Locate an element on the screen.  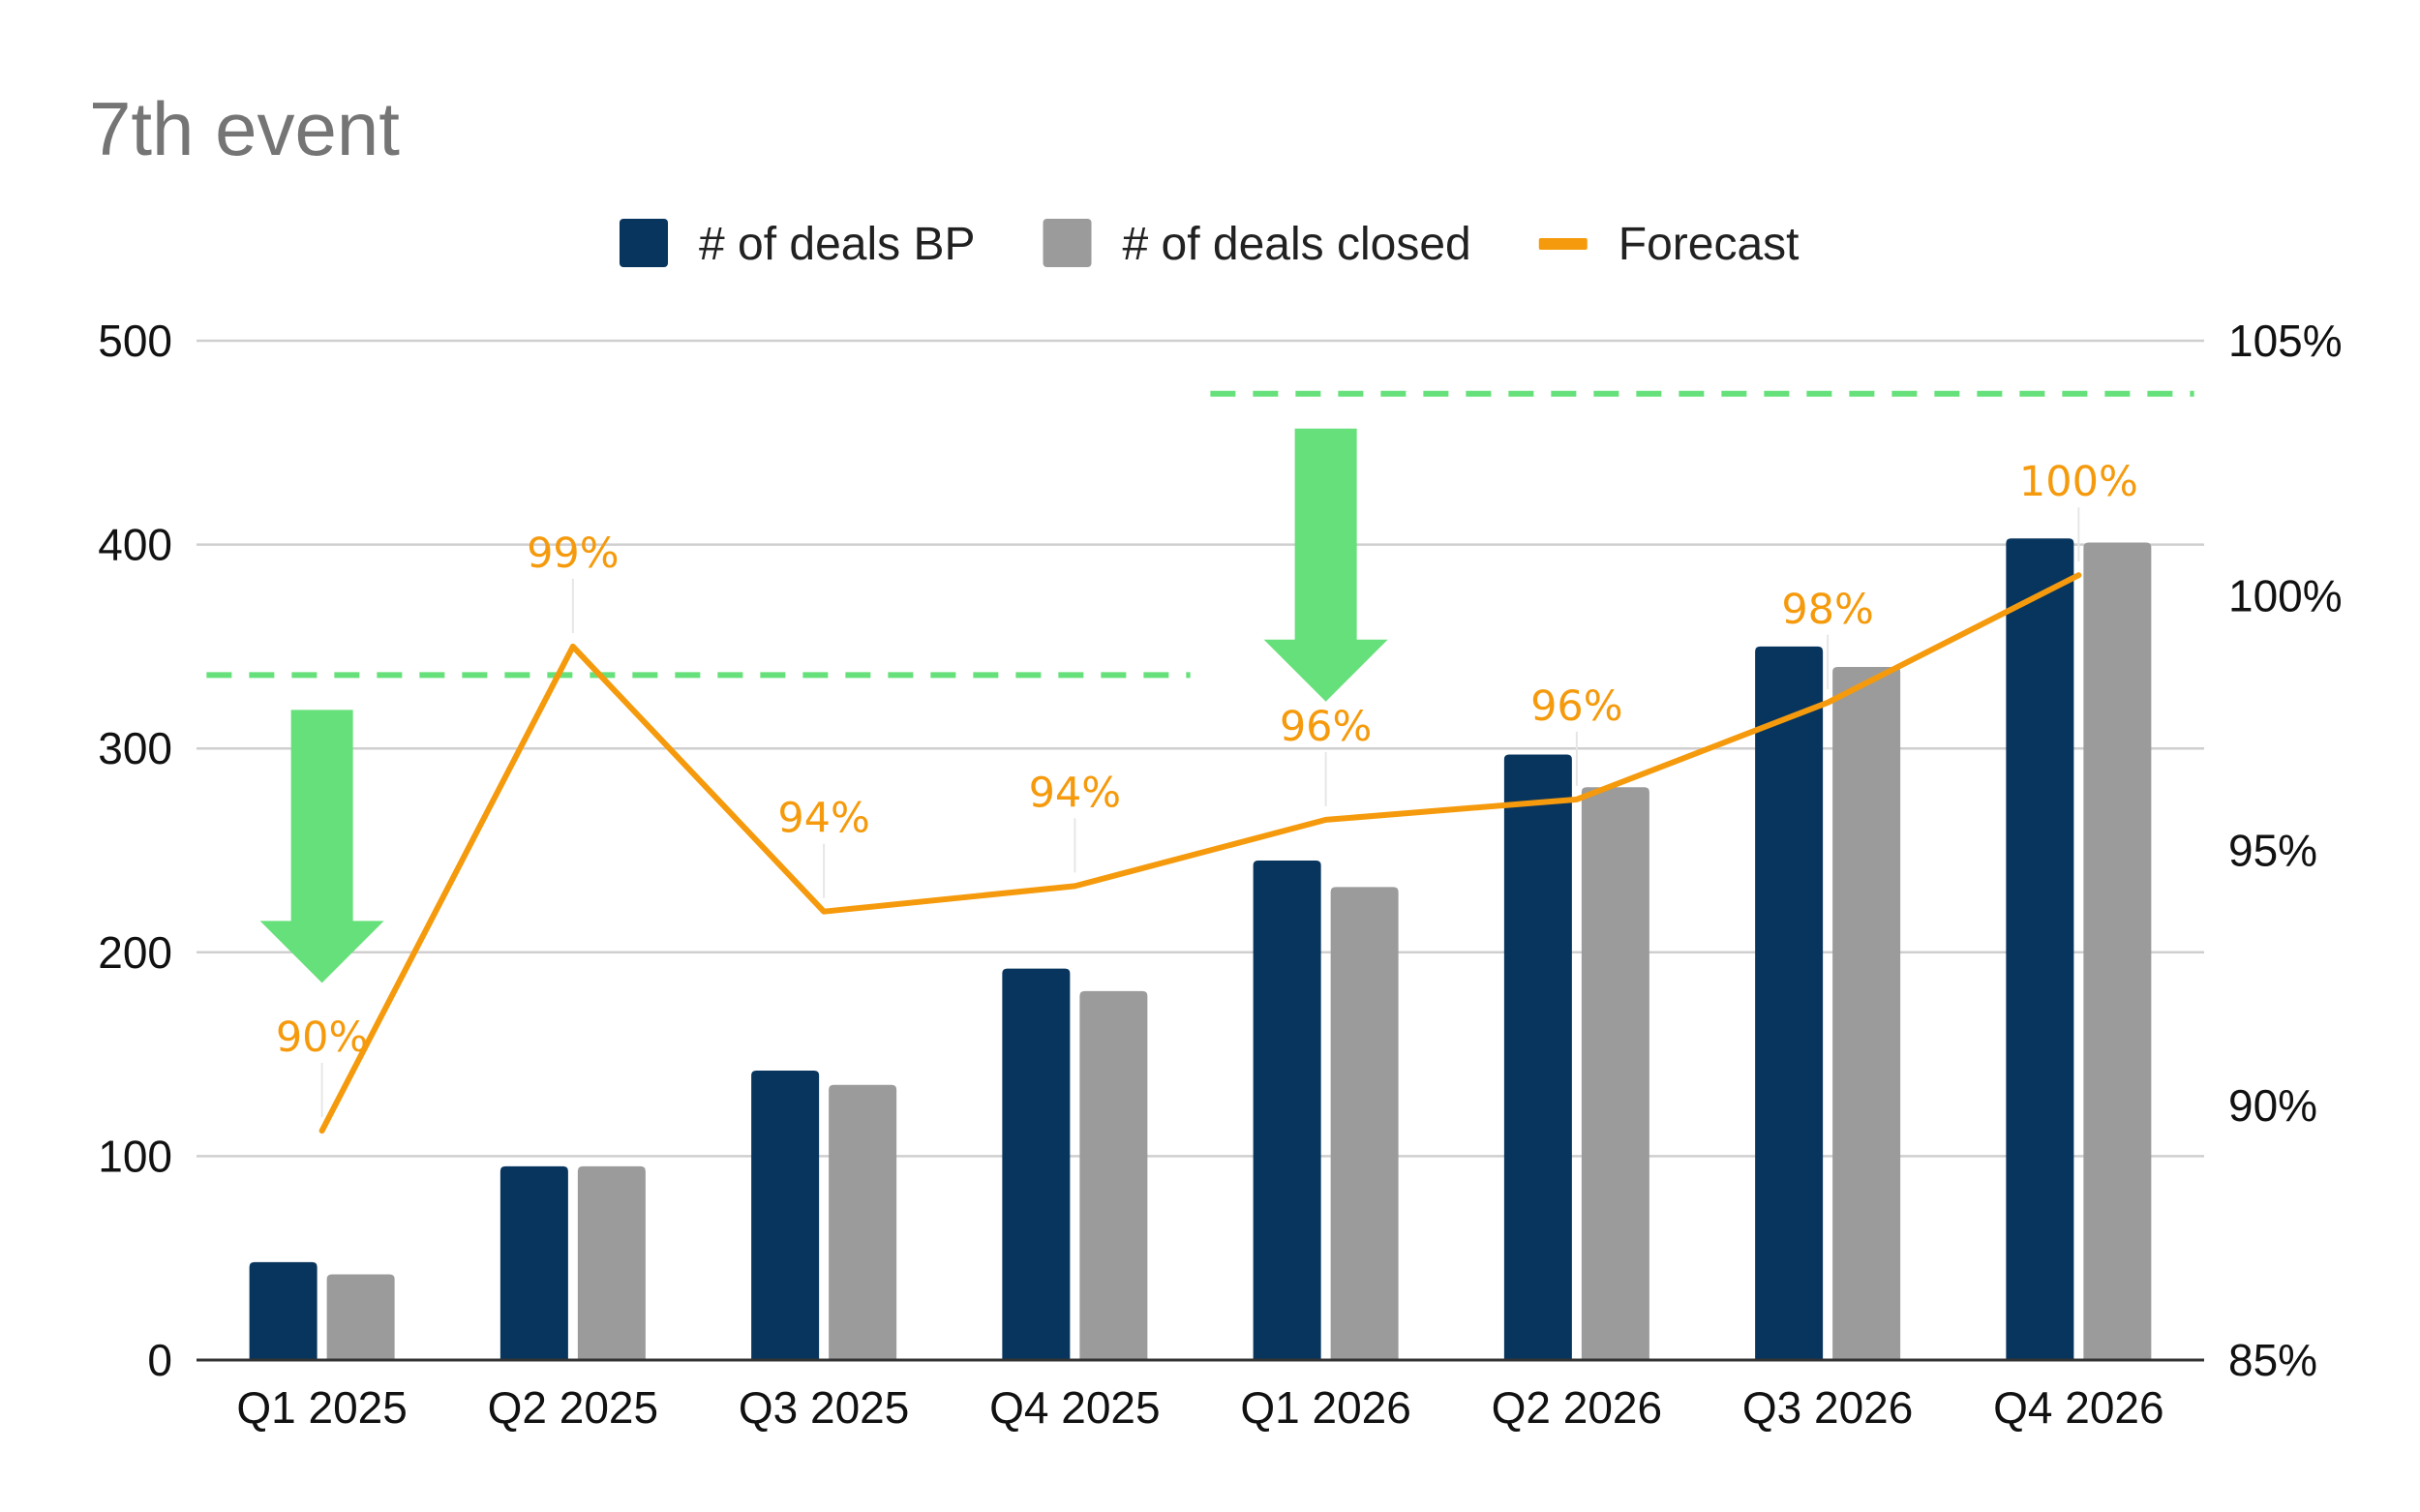
y-left-tick-label: 400 is located at coordinates (135, 545).